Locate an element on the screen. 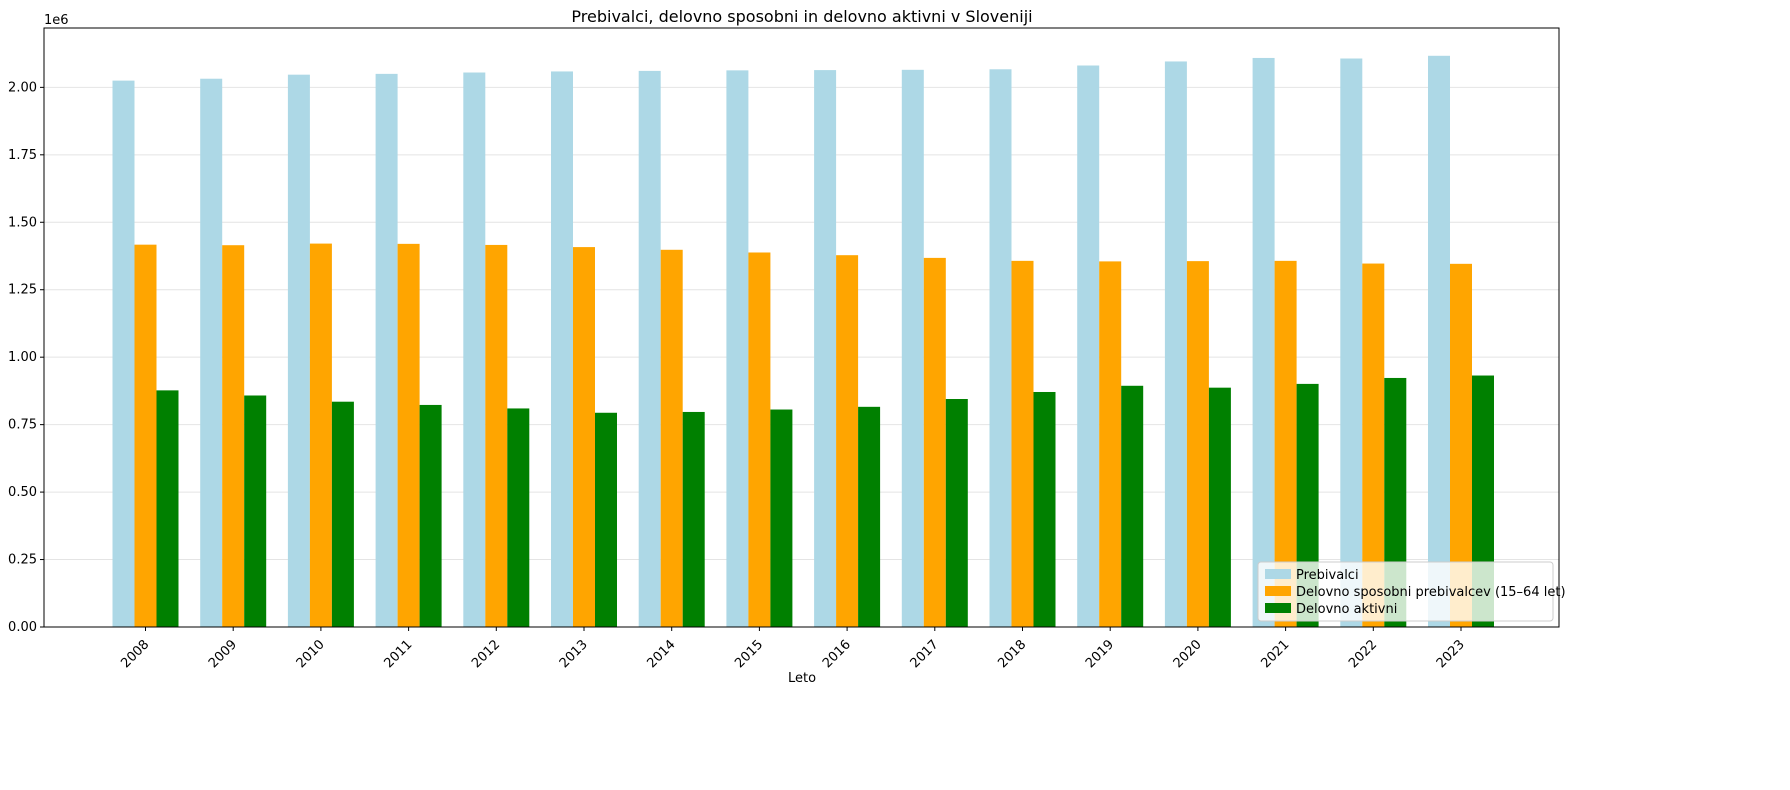 This screenshot has width=1790, height=790. legend-box is located at coordinates (1405, 591).